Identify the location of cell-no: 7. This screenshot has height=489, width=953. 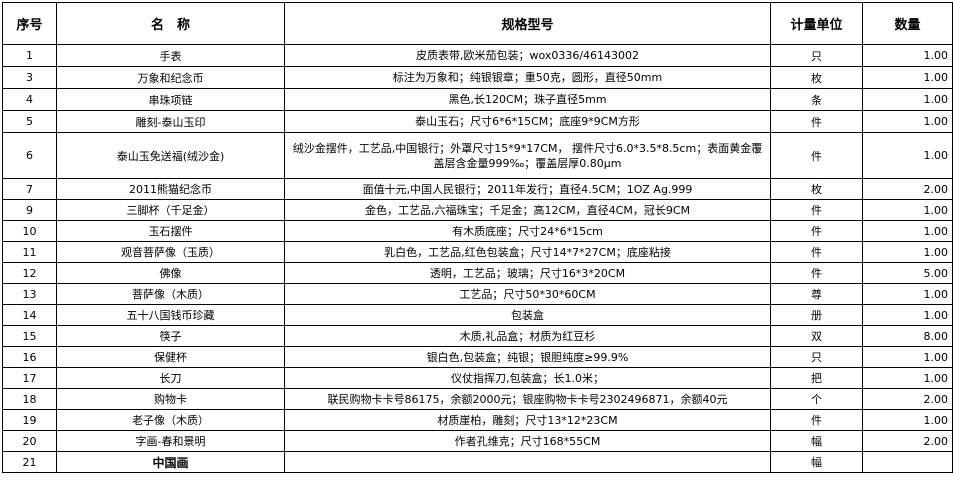
(29, 189).